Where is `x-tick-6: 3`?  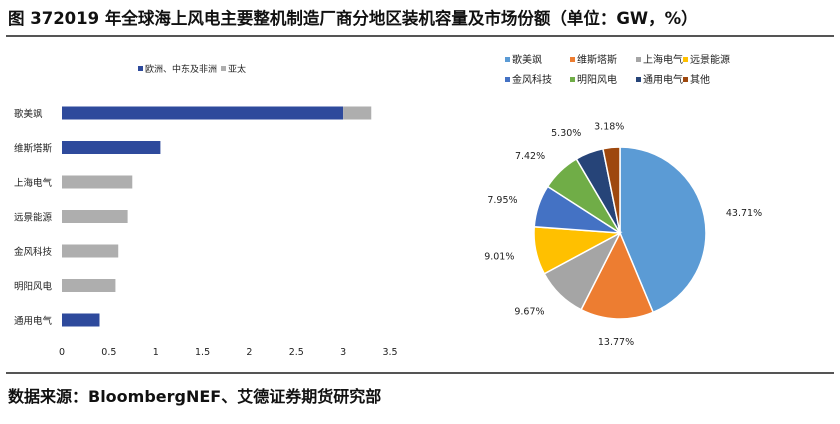 x-tick-6: 3 is located at coordinates (343, 352).